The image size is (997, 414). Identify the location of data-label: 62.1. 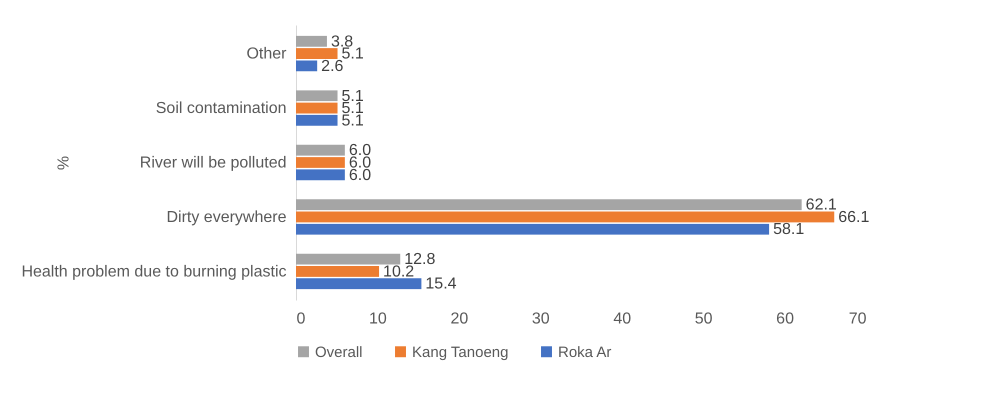
(821, 205).